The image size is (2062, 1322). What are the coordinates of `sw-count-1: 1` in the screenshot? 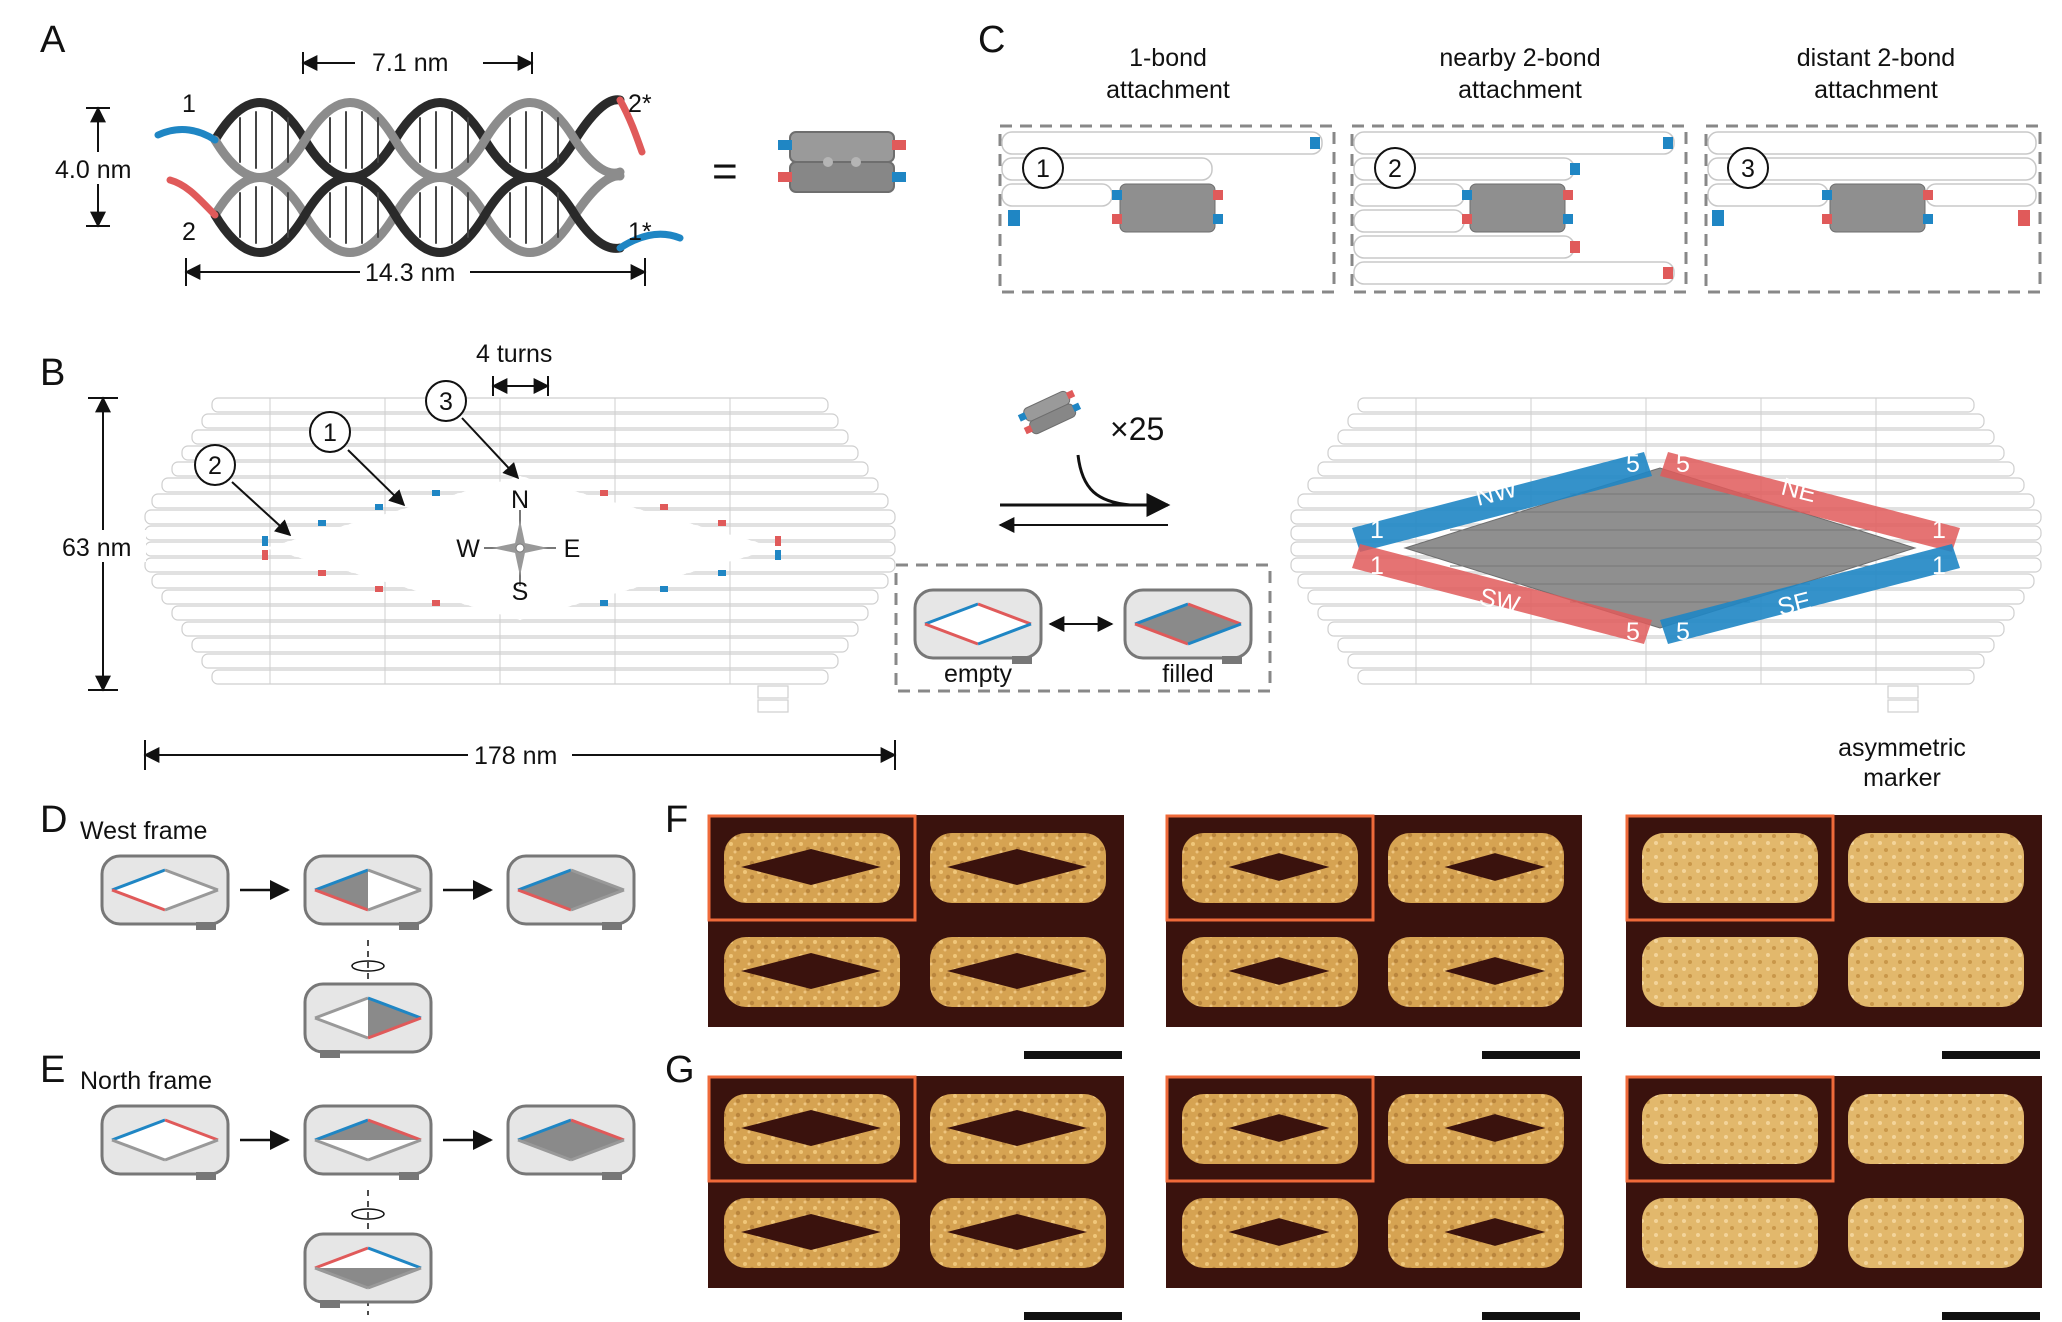 It's located at (1377, 566).